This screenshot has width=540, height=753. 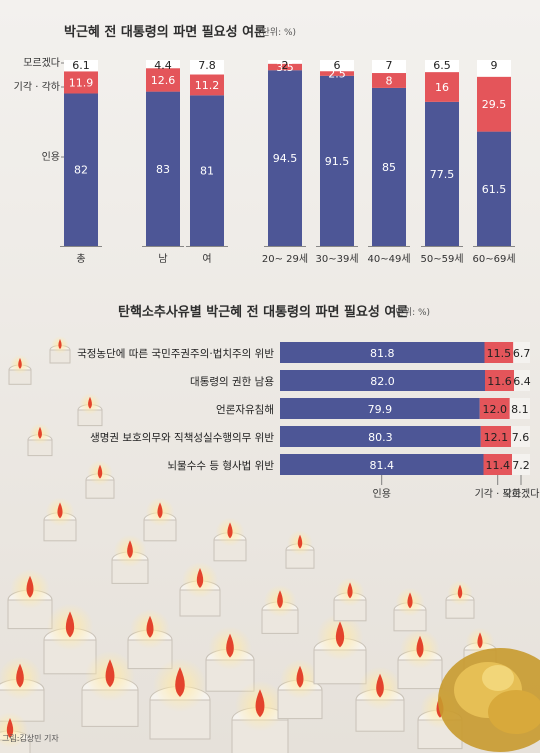 What do you see at coordinates (337, 161) in the screenshot?
I see `c1-label-4-0: 91.5` at bounding box center [337, 161].